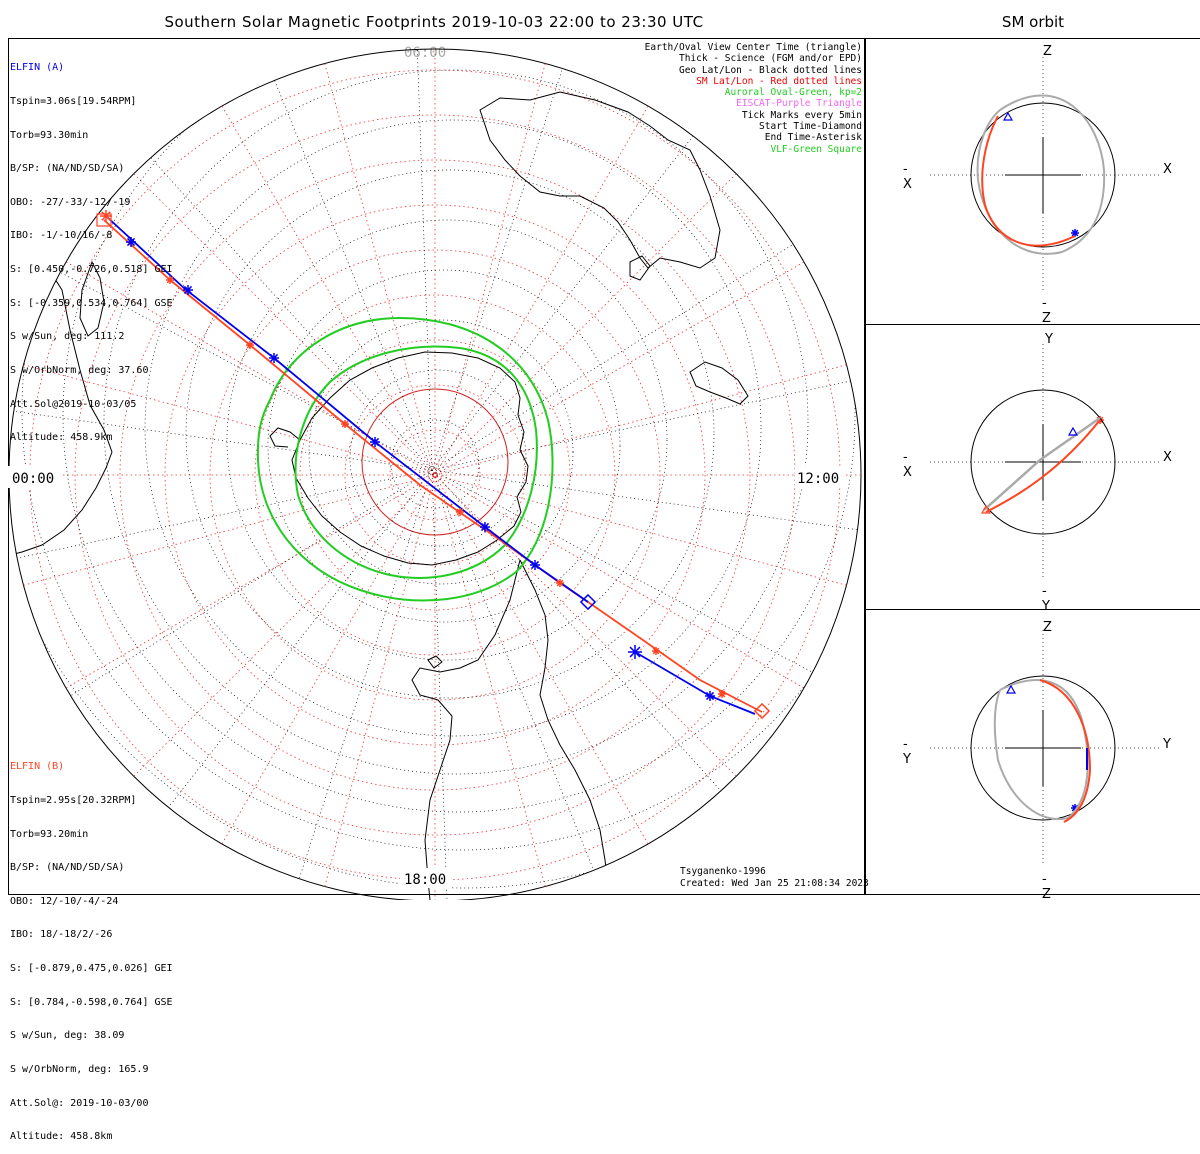  What do you see at coordinates (37, 68) in the screenshot?
I see `elfin-a-name: ELFIN (A)` at bounding box center [37, 68].